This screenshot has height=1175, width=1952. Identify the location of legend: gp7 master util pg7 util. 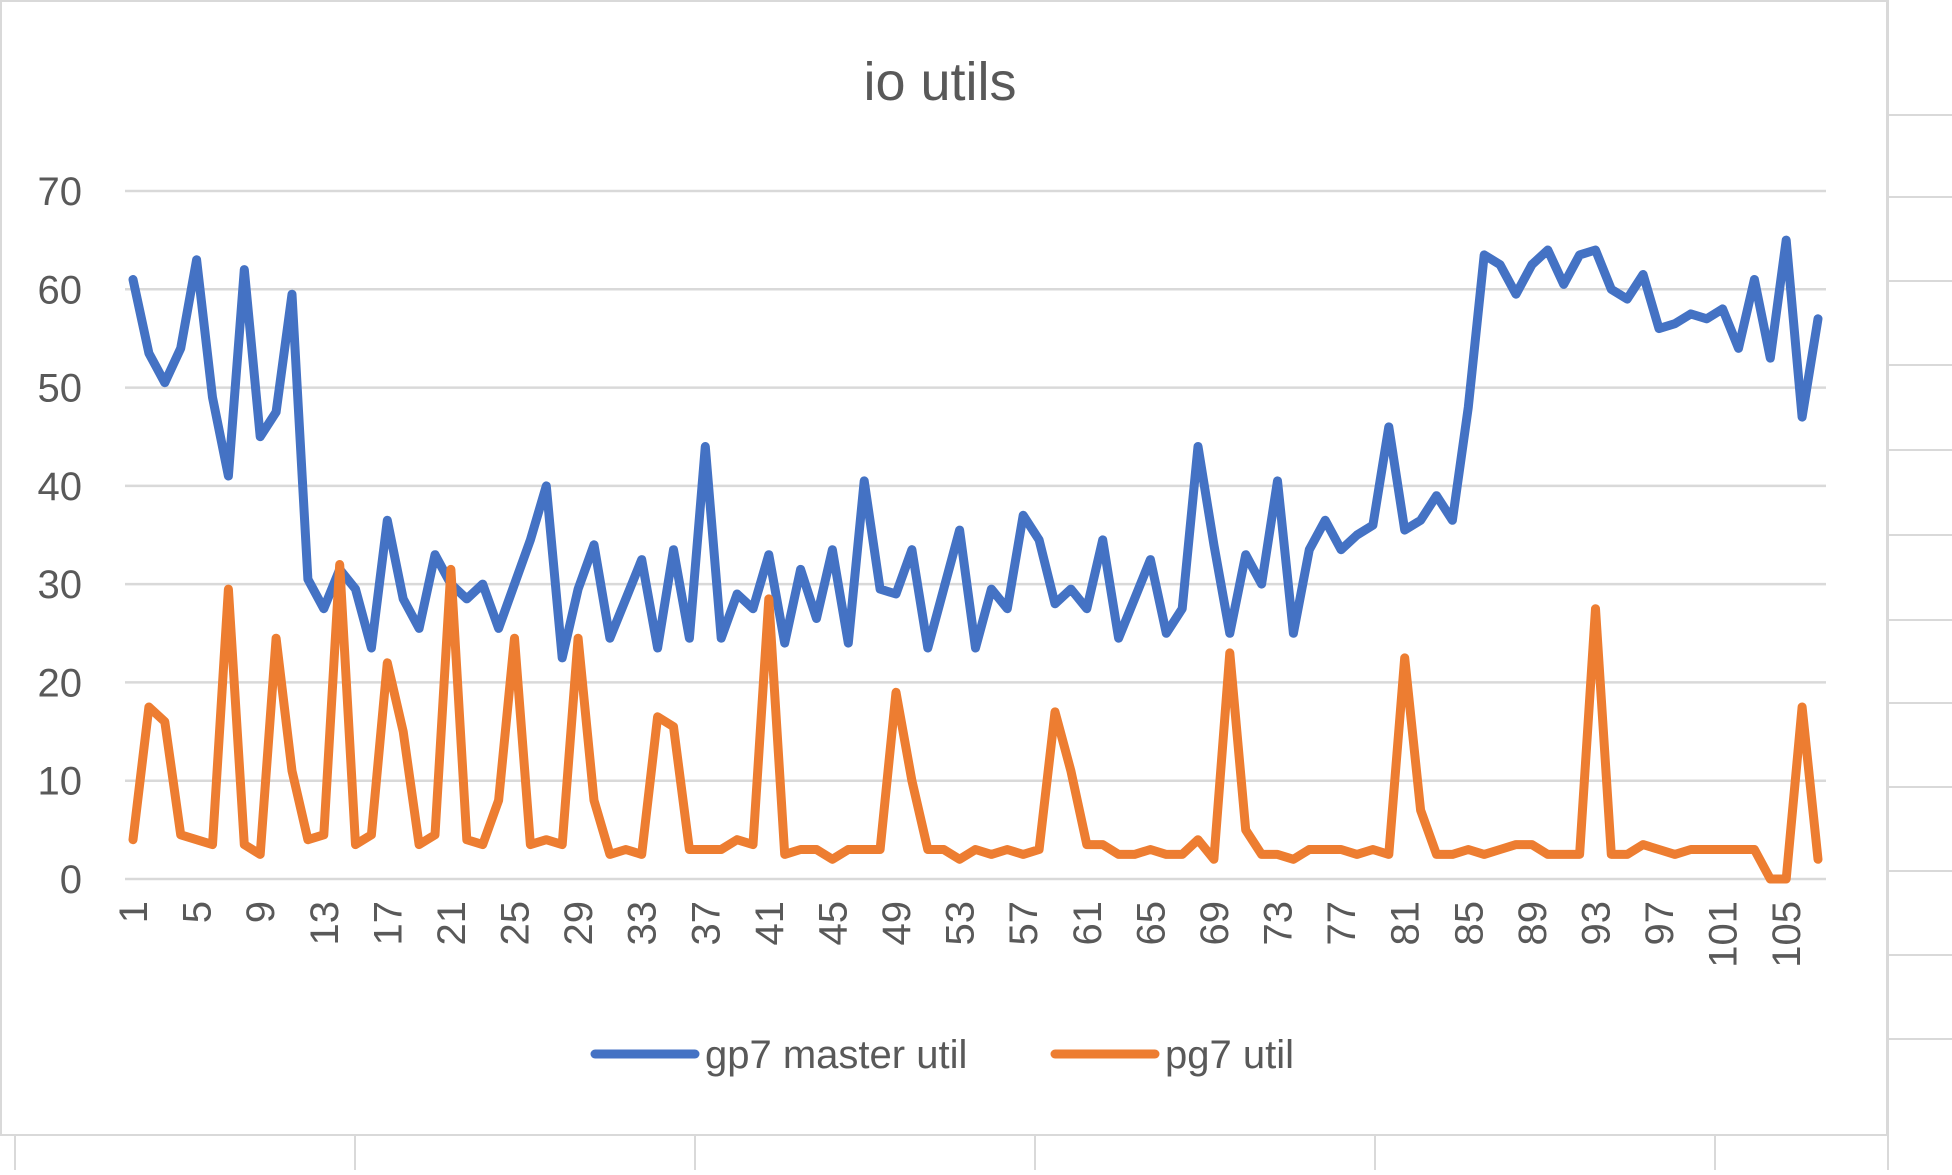
(942, 1055).